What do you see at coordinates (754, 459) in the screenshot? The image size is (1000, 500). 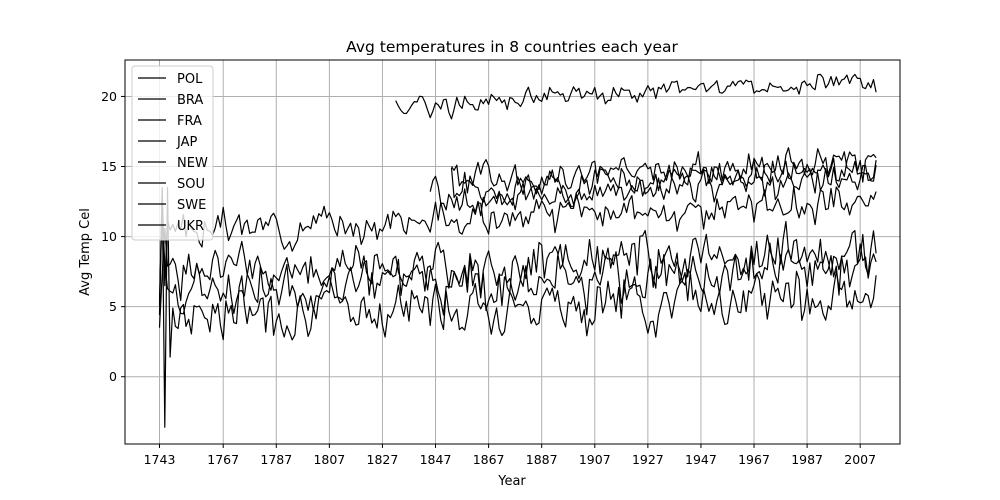 I see `x-tick-label: 1967` at bounding box center [754, 459].